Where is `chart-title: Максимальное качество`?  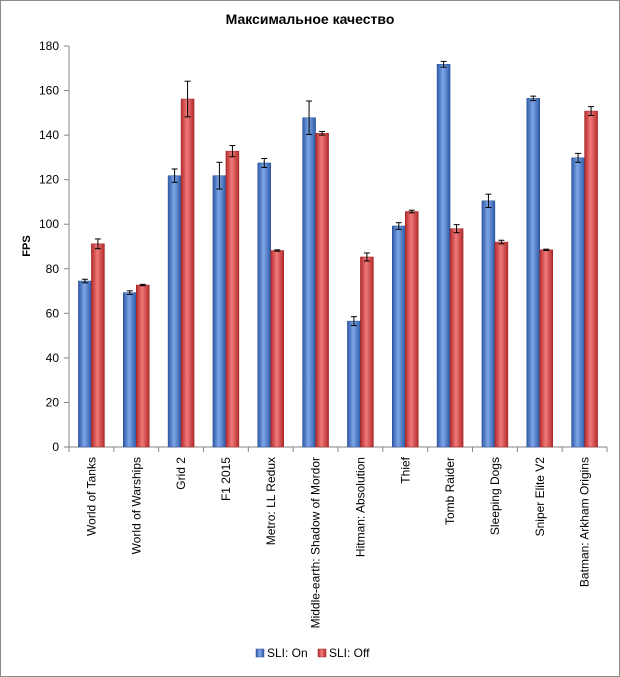
chart-title: Максимальное качество is located at coordinates (310, 19).